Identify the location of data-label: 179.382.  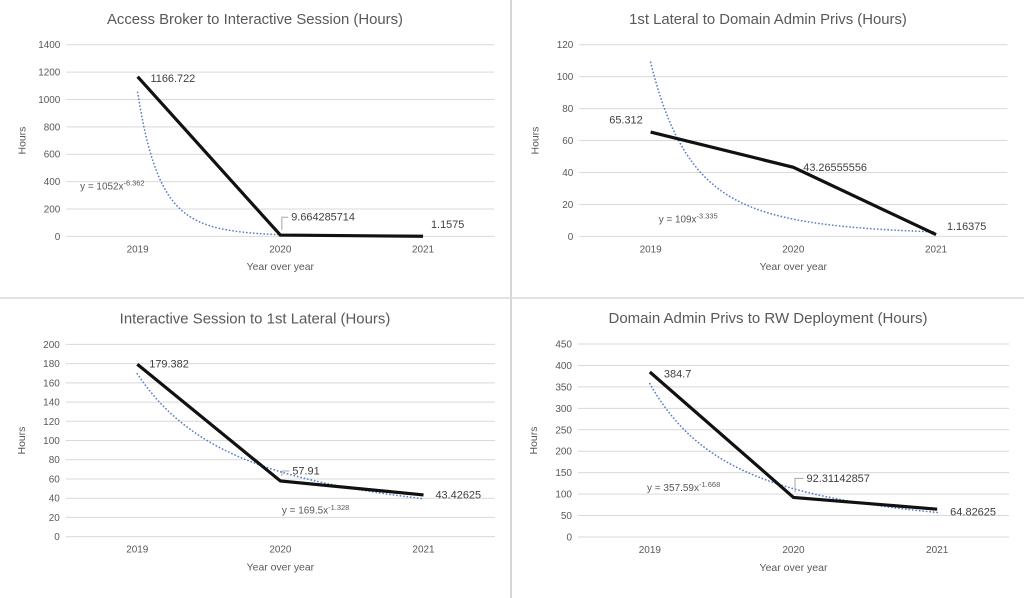
(169, 365).